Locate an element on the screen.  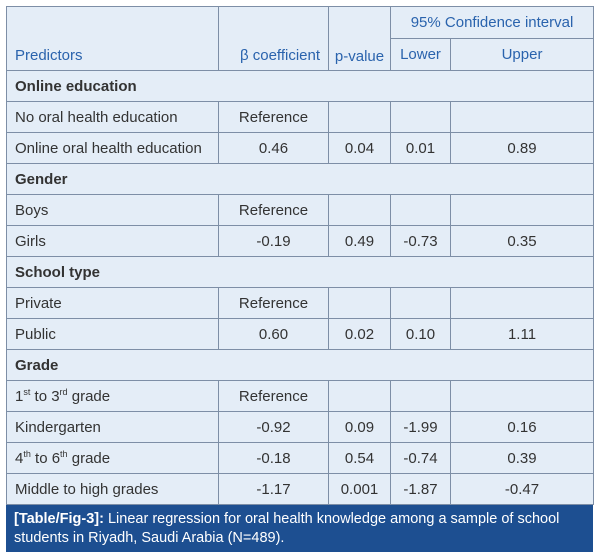
cell-p: 0.04 is located at coordinates (359, 148).